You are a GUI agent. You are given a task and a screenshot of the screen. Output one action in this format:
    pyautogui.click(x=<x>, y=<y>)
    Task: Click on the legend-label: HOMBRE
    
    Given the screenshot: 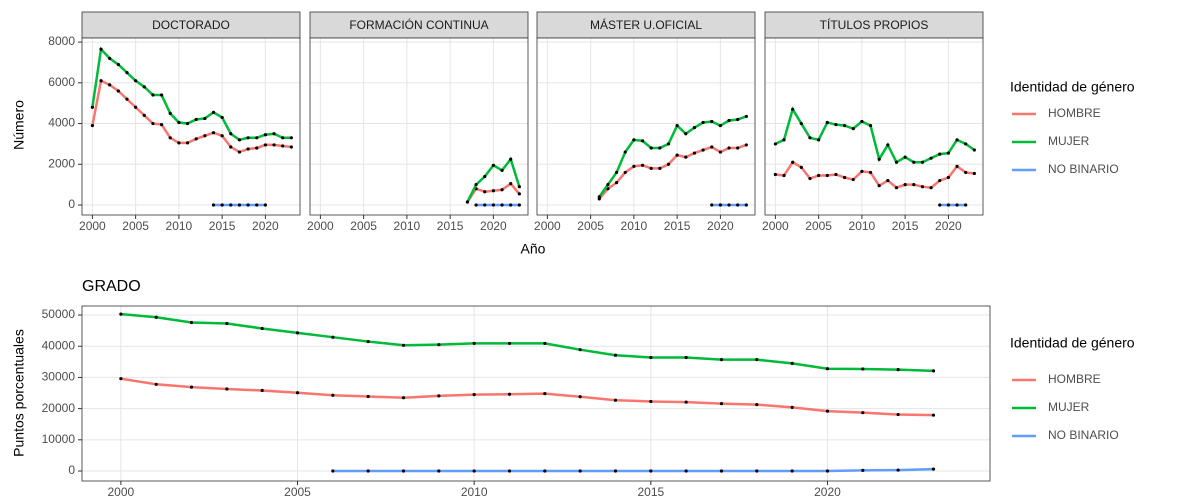 What is the action you would take?
    pyautogui.click(x=1074, y=113)
    